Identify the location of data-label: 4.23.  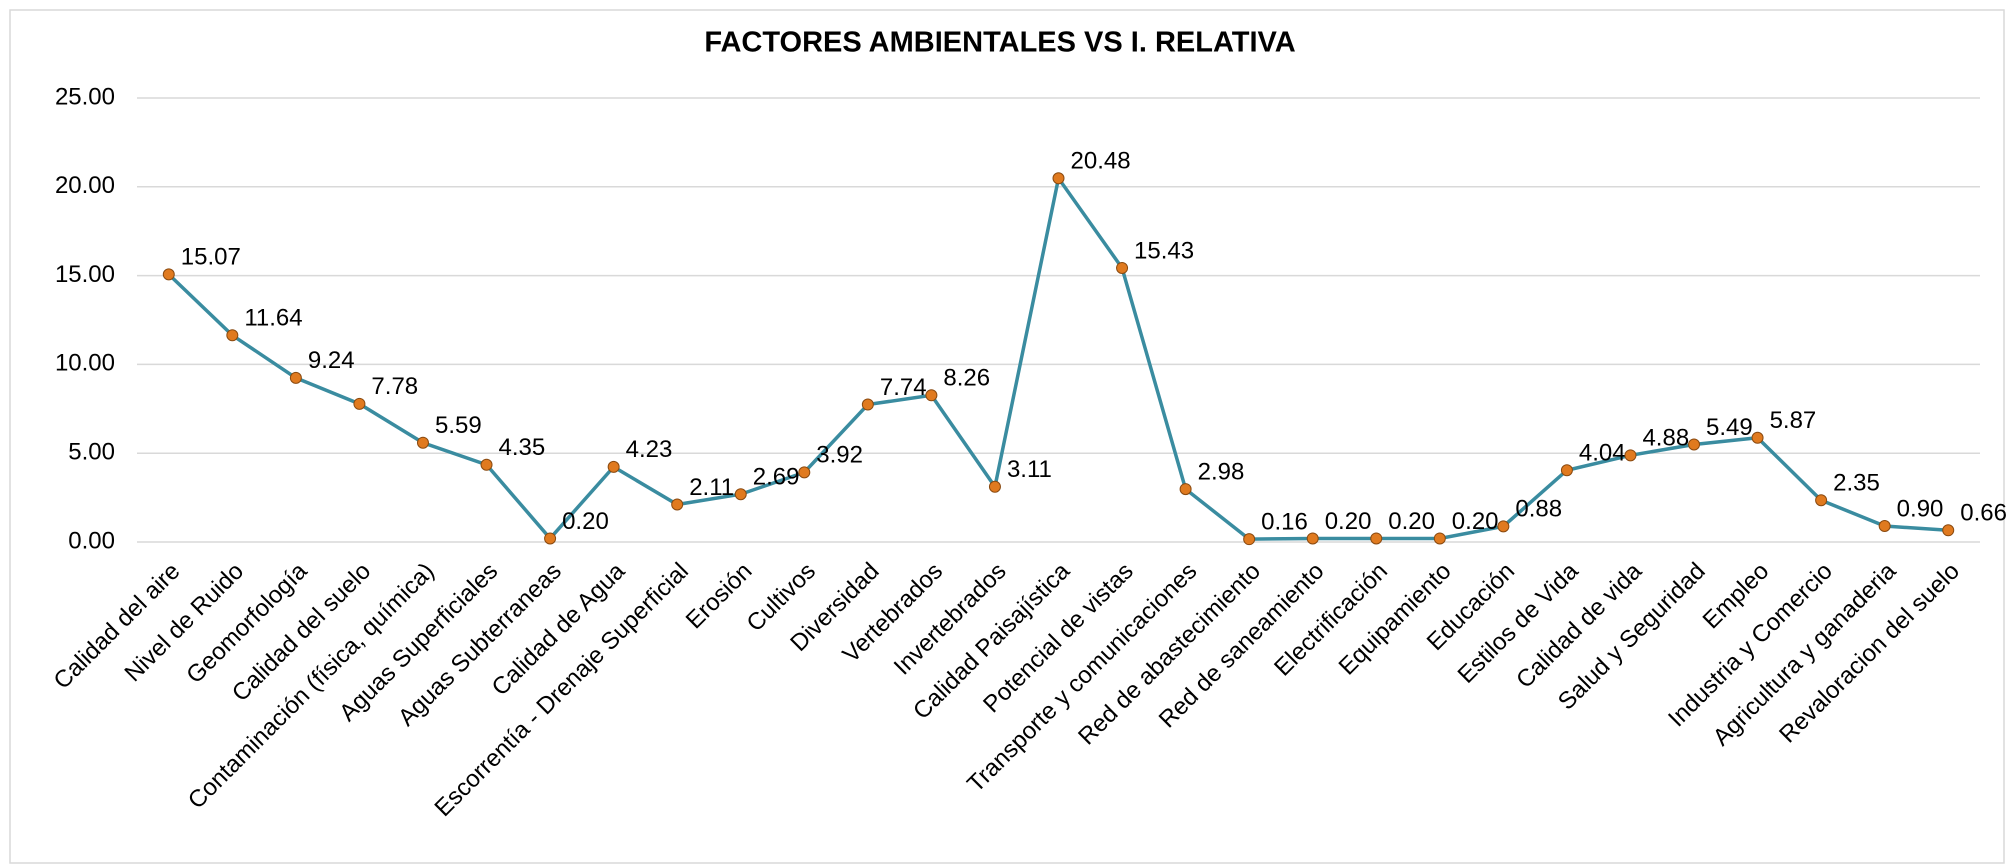
(649, 449).